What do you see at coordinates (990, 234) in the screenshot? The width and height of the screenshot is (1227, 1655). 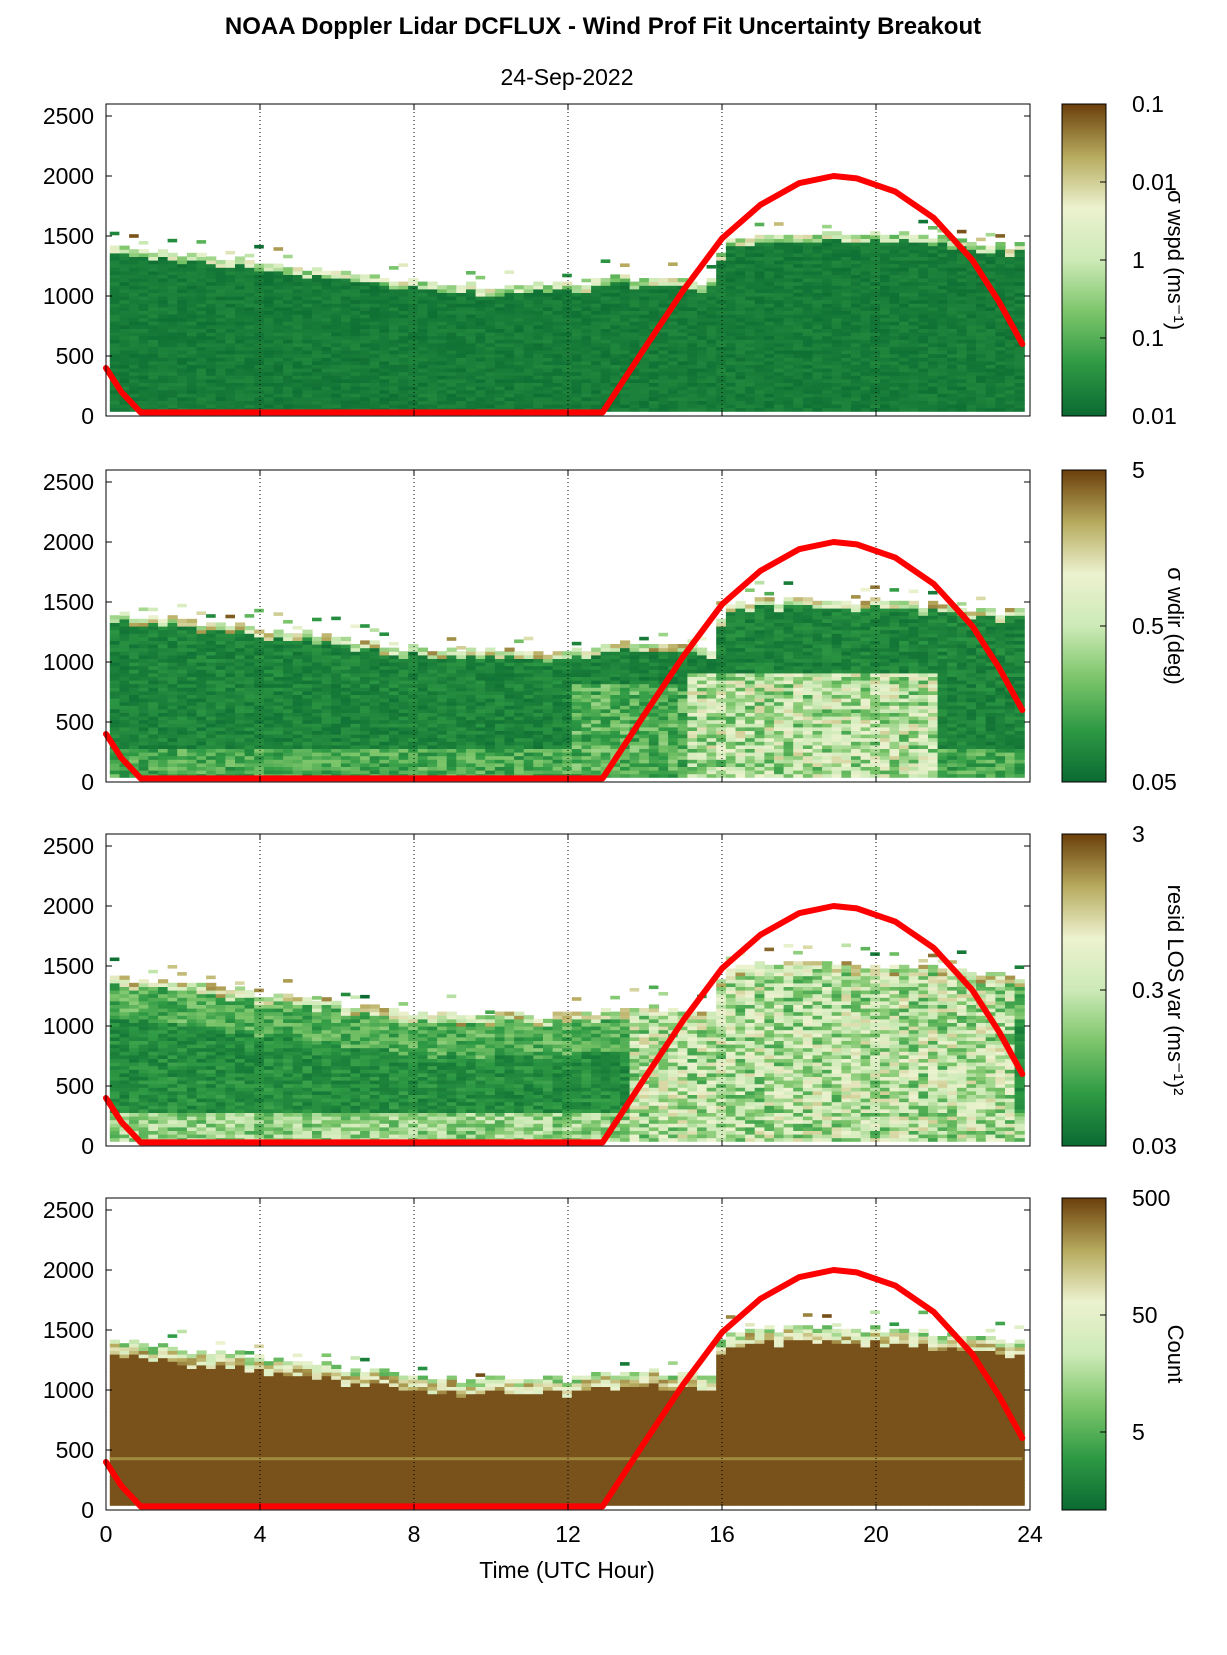 I see `heatmap-cell-sparse` at bounding box center [990, 234].